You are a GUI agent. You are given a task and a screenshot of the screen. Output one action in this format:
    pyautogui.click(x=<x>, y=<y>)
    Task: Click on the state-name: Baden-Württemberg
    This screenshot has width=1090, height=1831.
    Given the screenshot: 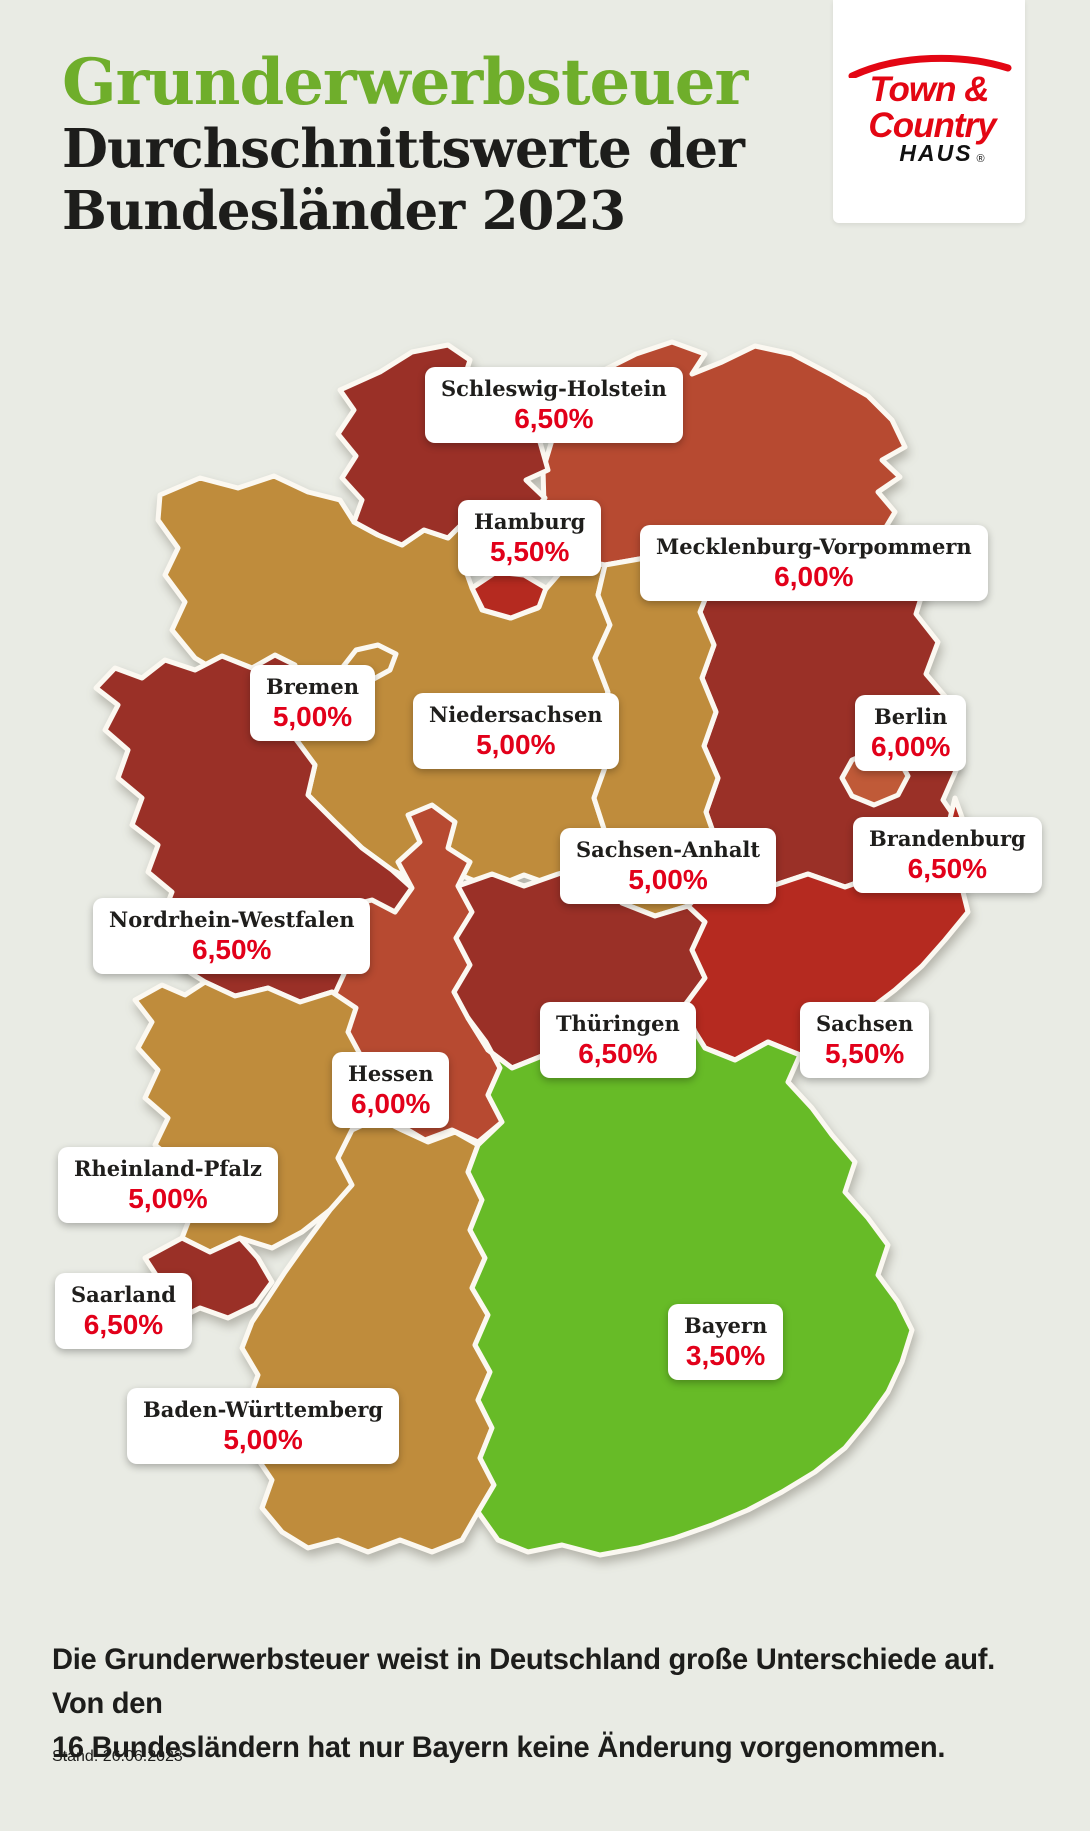 What is the action you would take?
    pyautogui.click(x=263, y=1409)
    